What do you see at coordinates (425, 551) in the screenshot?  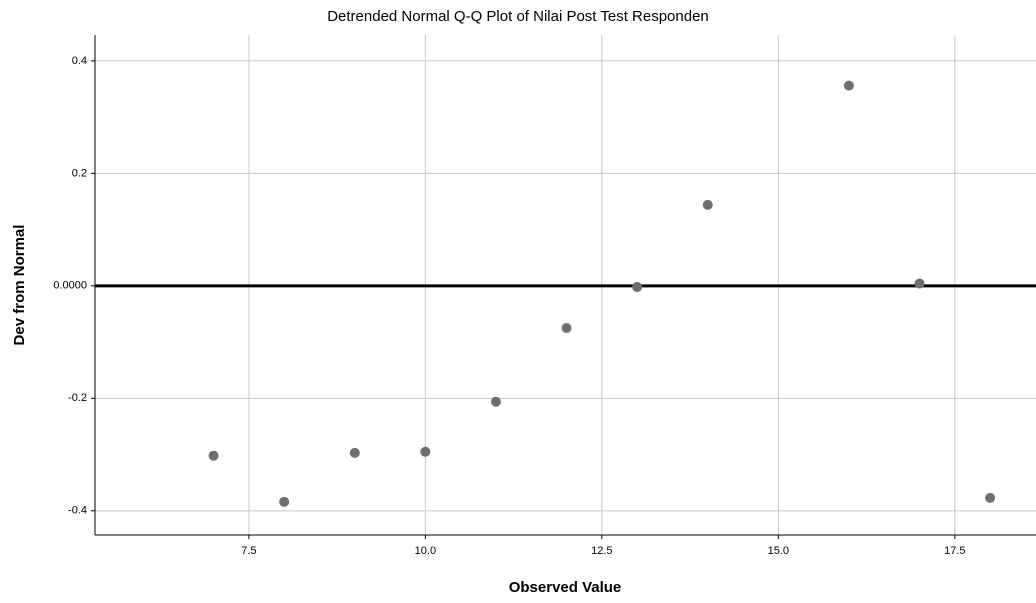 I see `x-tick-label: 10.0` at bounding box center [425, 551].